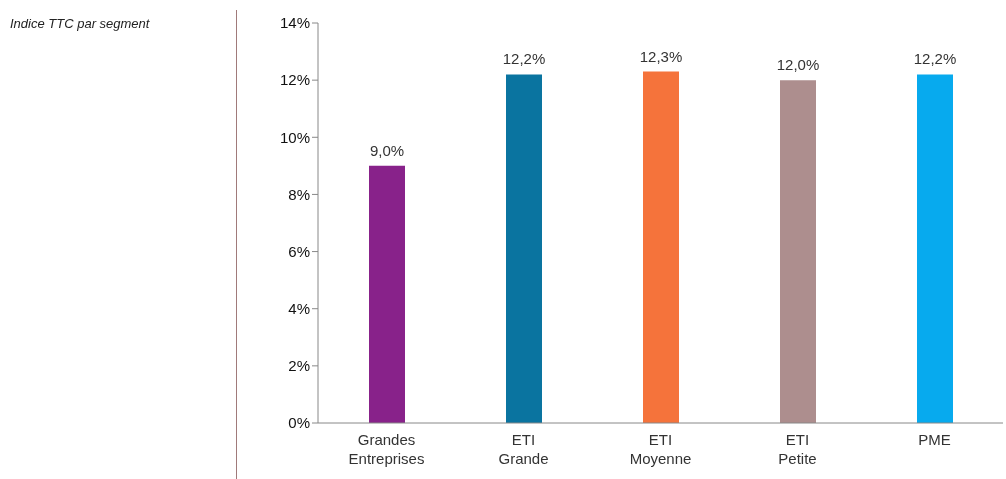  Describe the element at coordinates (797, 449) in the screenshot. I see `x-tick-label: ETI Petite` at that location.